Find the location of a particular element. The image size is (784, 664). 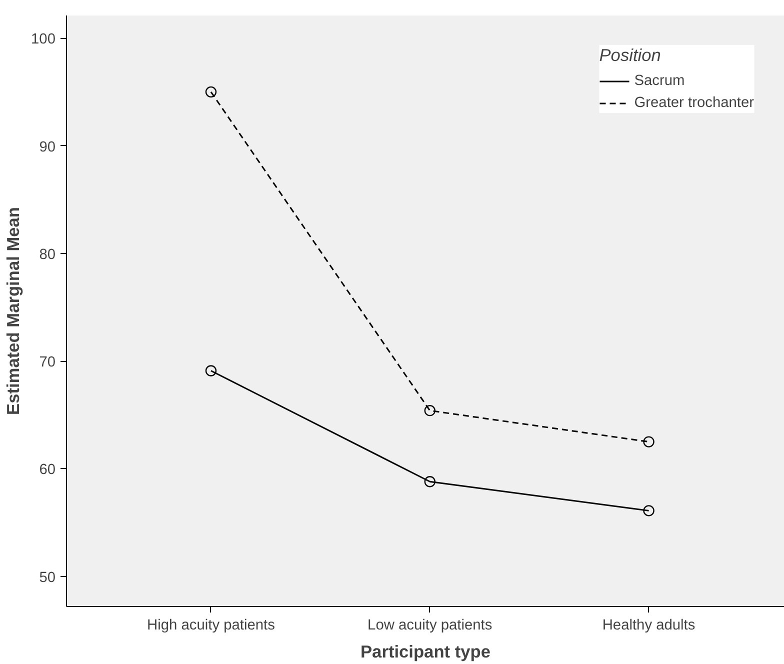

x-tick-label: High acuity patients is located at coordinates (211, 626).